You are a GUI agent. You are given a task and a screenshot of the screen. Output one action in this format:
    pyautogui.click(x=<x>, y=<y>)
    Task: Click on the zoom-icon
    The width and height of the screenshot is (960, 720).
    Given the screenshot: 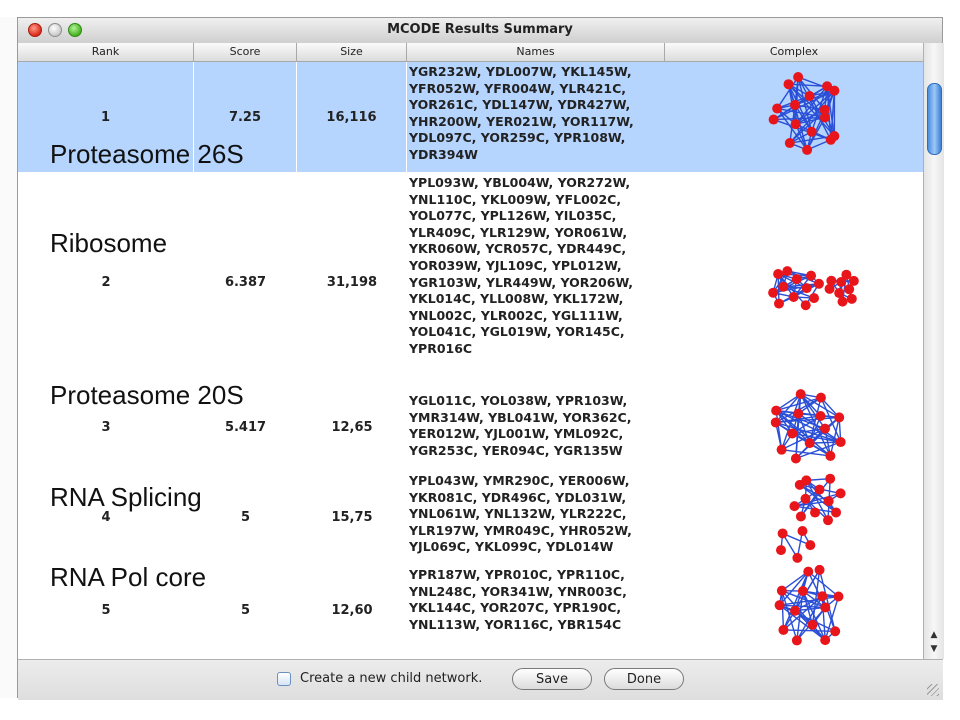 What is the action you would take?
    pyautogui.click(x=75, y=30)
    